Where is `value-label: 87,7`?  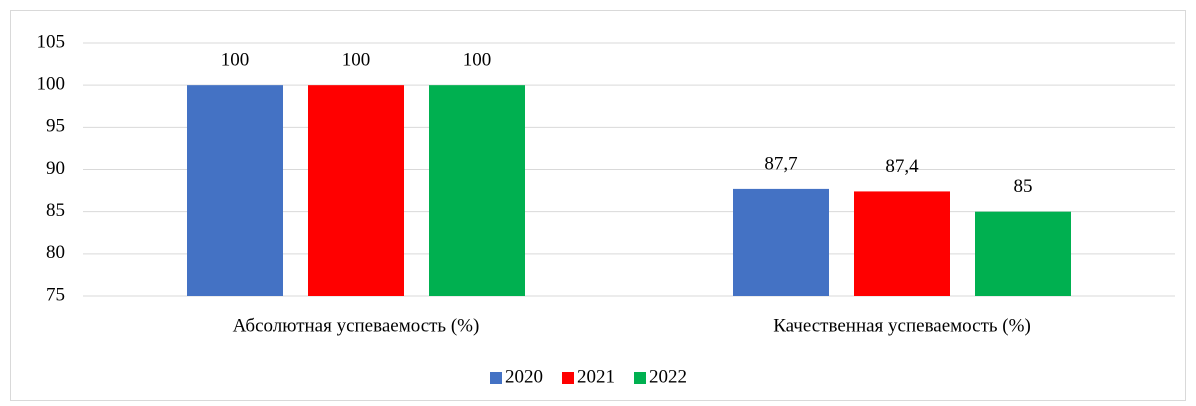
value-label: 87,7 is located at coordinates (780, 163).